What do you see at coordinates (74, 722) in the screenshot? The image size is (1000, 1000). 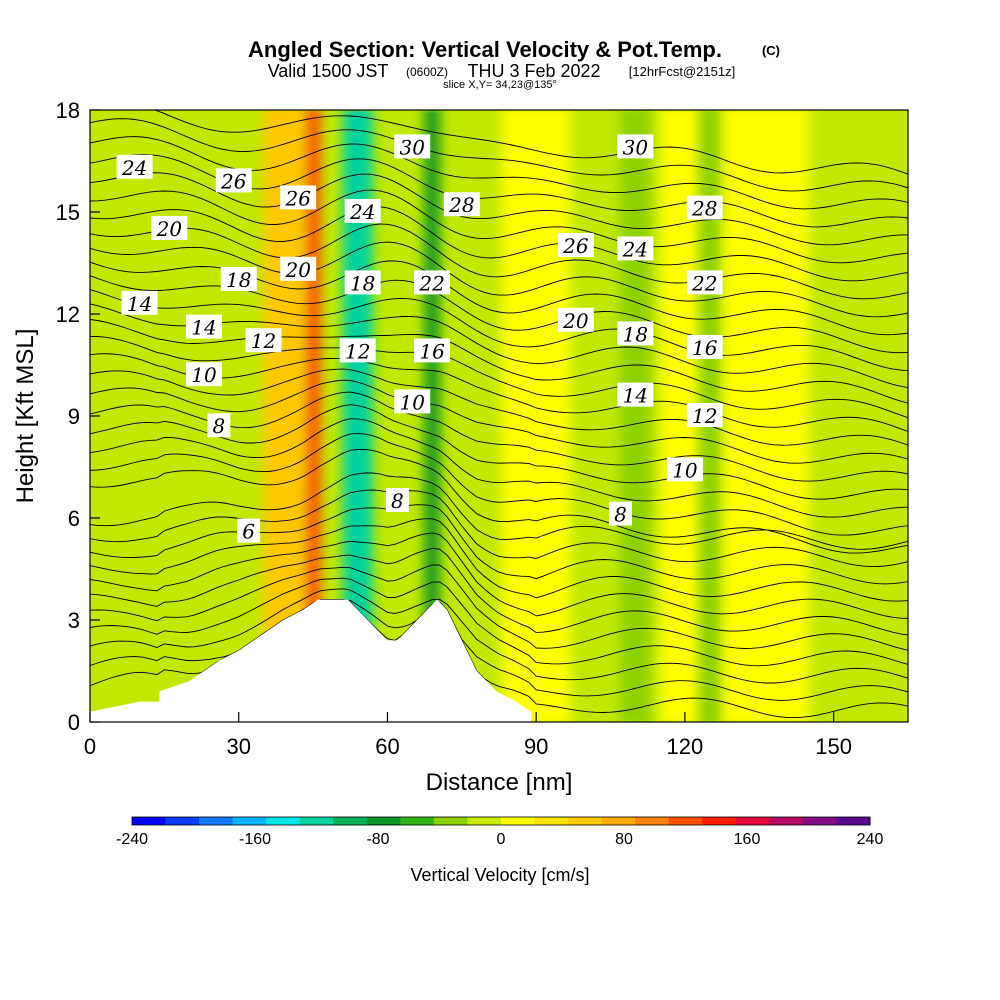 I see `y-tick-label: 0` at bounding box center [74, 722].